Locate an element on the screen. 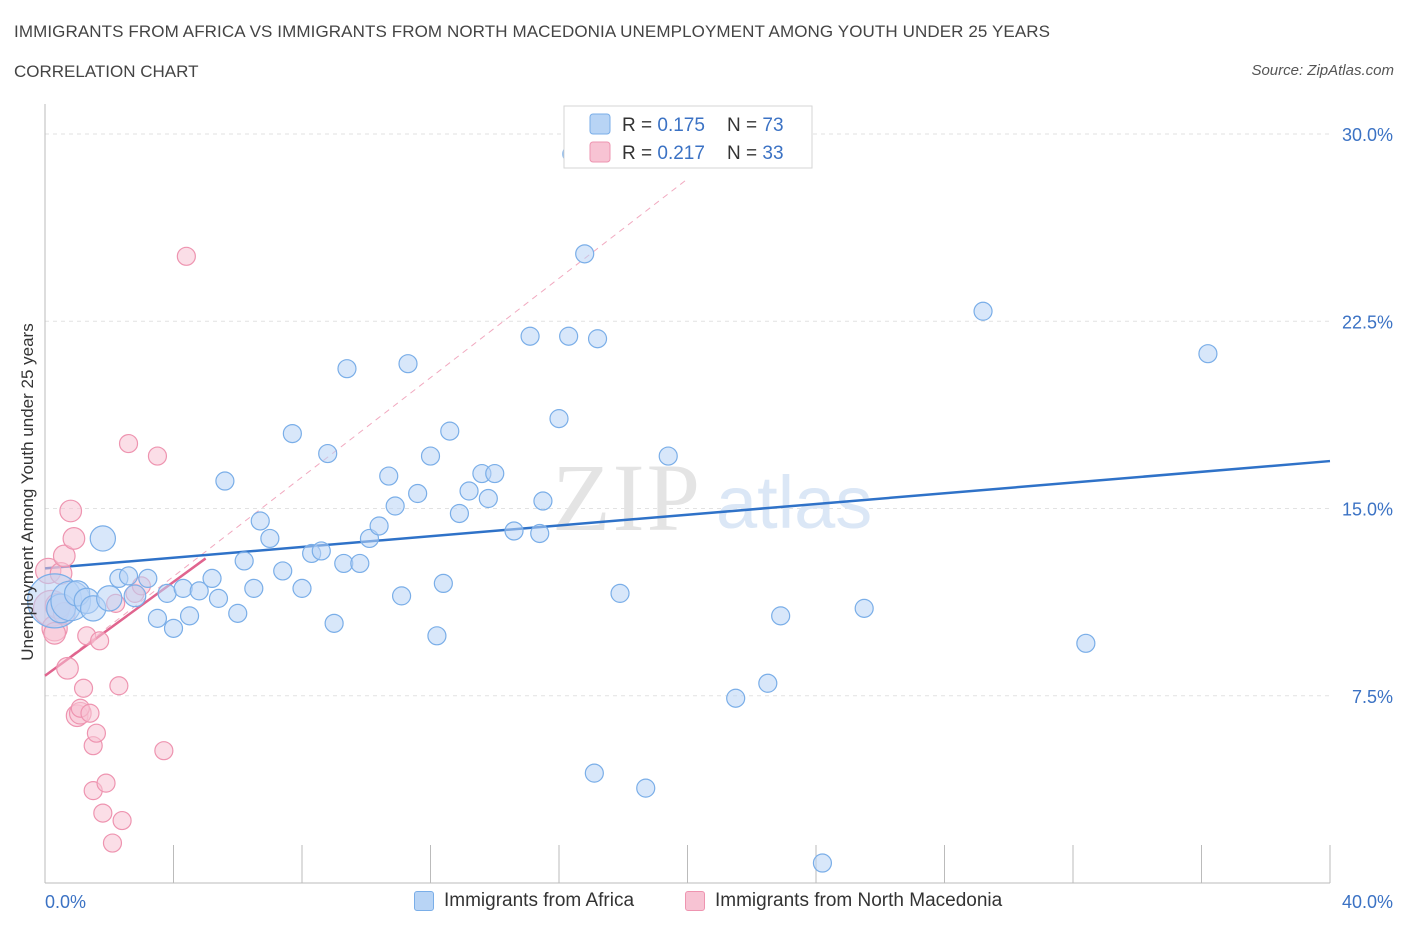 The width and height of the screenshot is (1406, 930). legend-item-macedonia: Immigrants from North Macedonia is located at coordinates (843, 901).